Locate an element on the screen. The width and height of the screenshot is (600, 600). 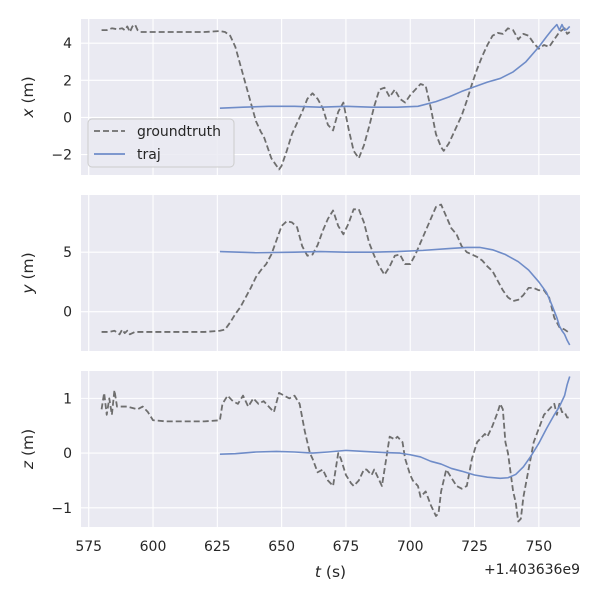
x-tick-label: 625 is located at coordinates (217, 547).